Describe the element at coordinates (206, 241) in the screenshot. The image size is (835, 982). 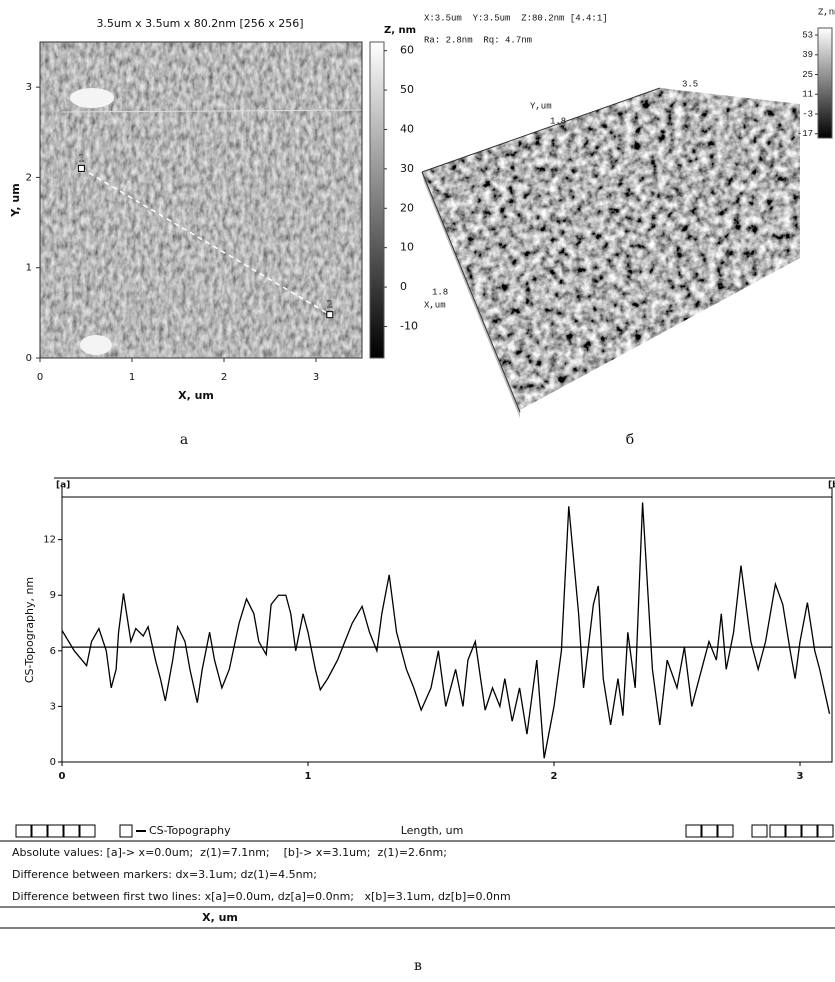
I see `profile-line` at that location.